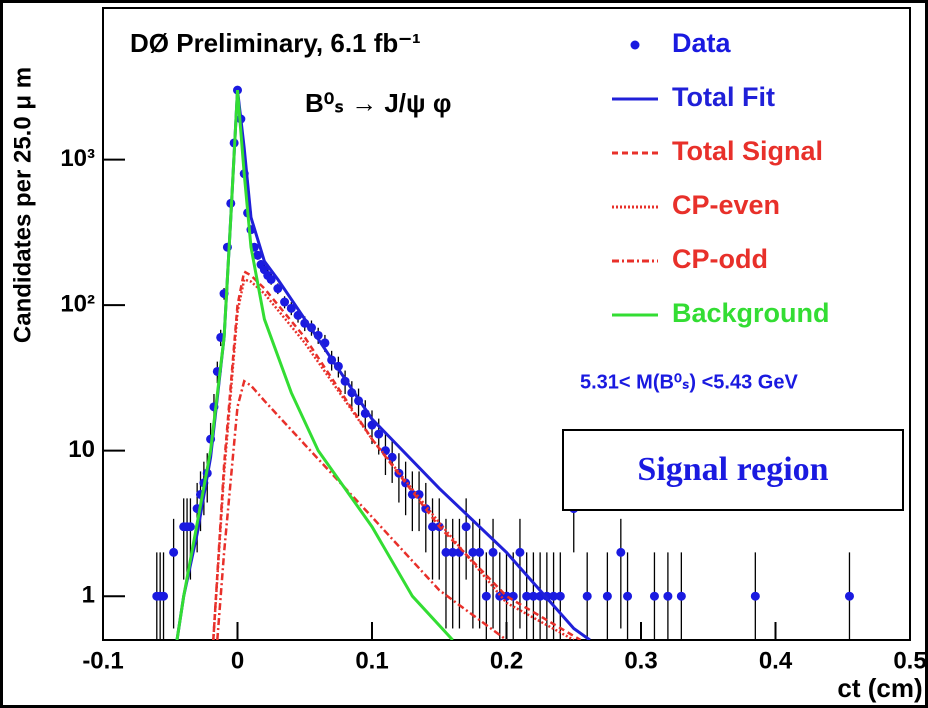 The height and width of the screenshot is (708, 928). Describe the element at coordinates (371, 660) in the screenshot. I see `x-tick-label: 0.1` at that location.